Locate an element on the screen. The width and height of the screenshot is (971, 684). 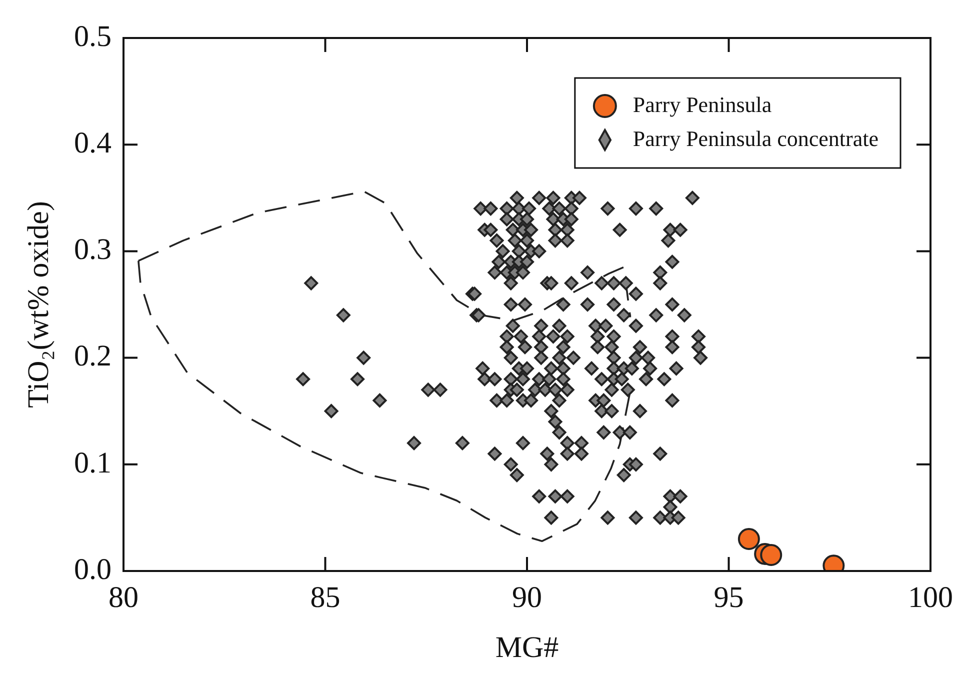
legend-label: Parry Peninsula is located at coordinates (702, 104).